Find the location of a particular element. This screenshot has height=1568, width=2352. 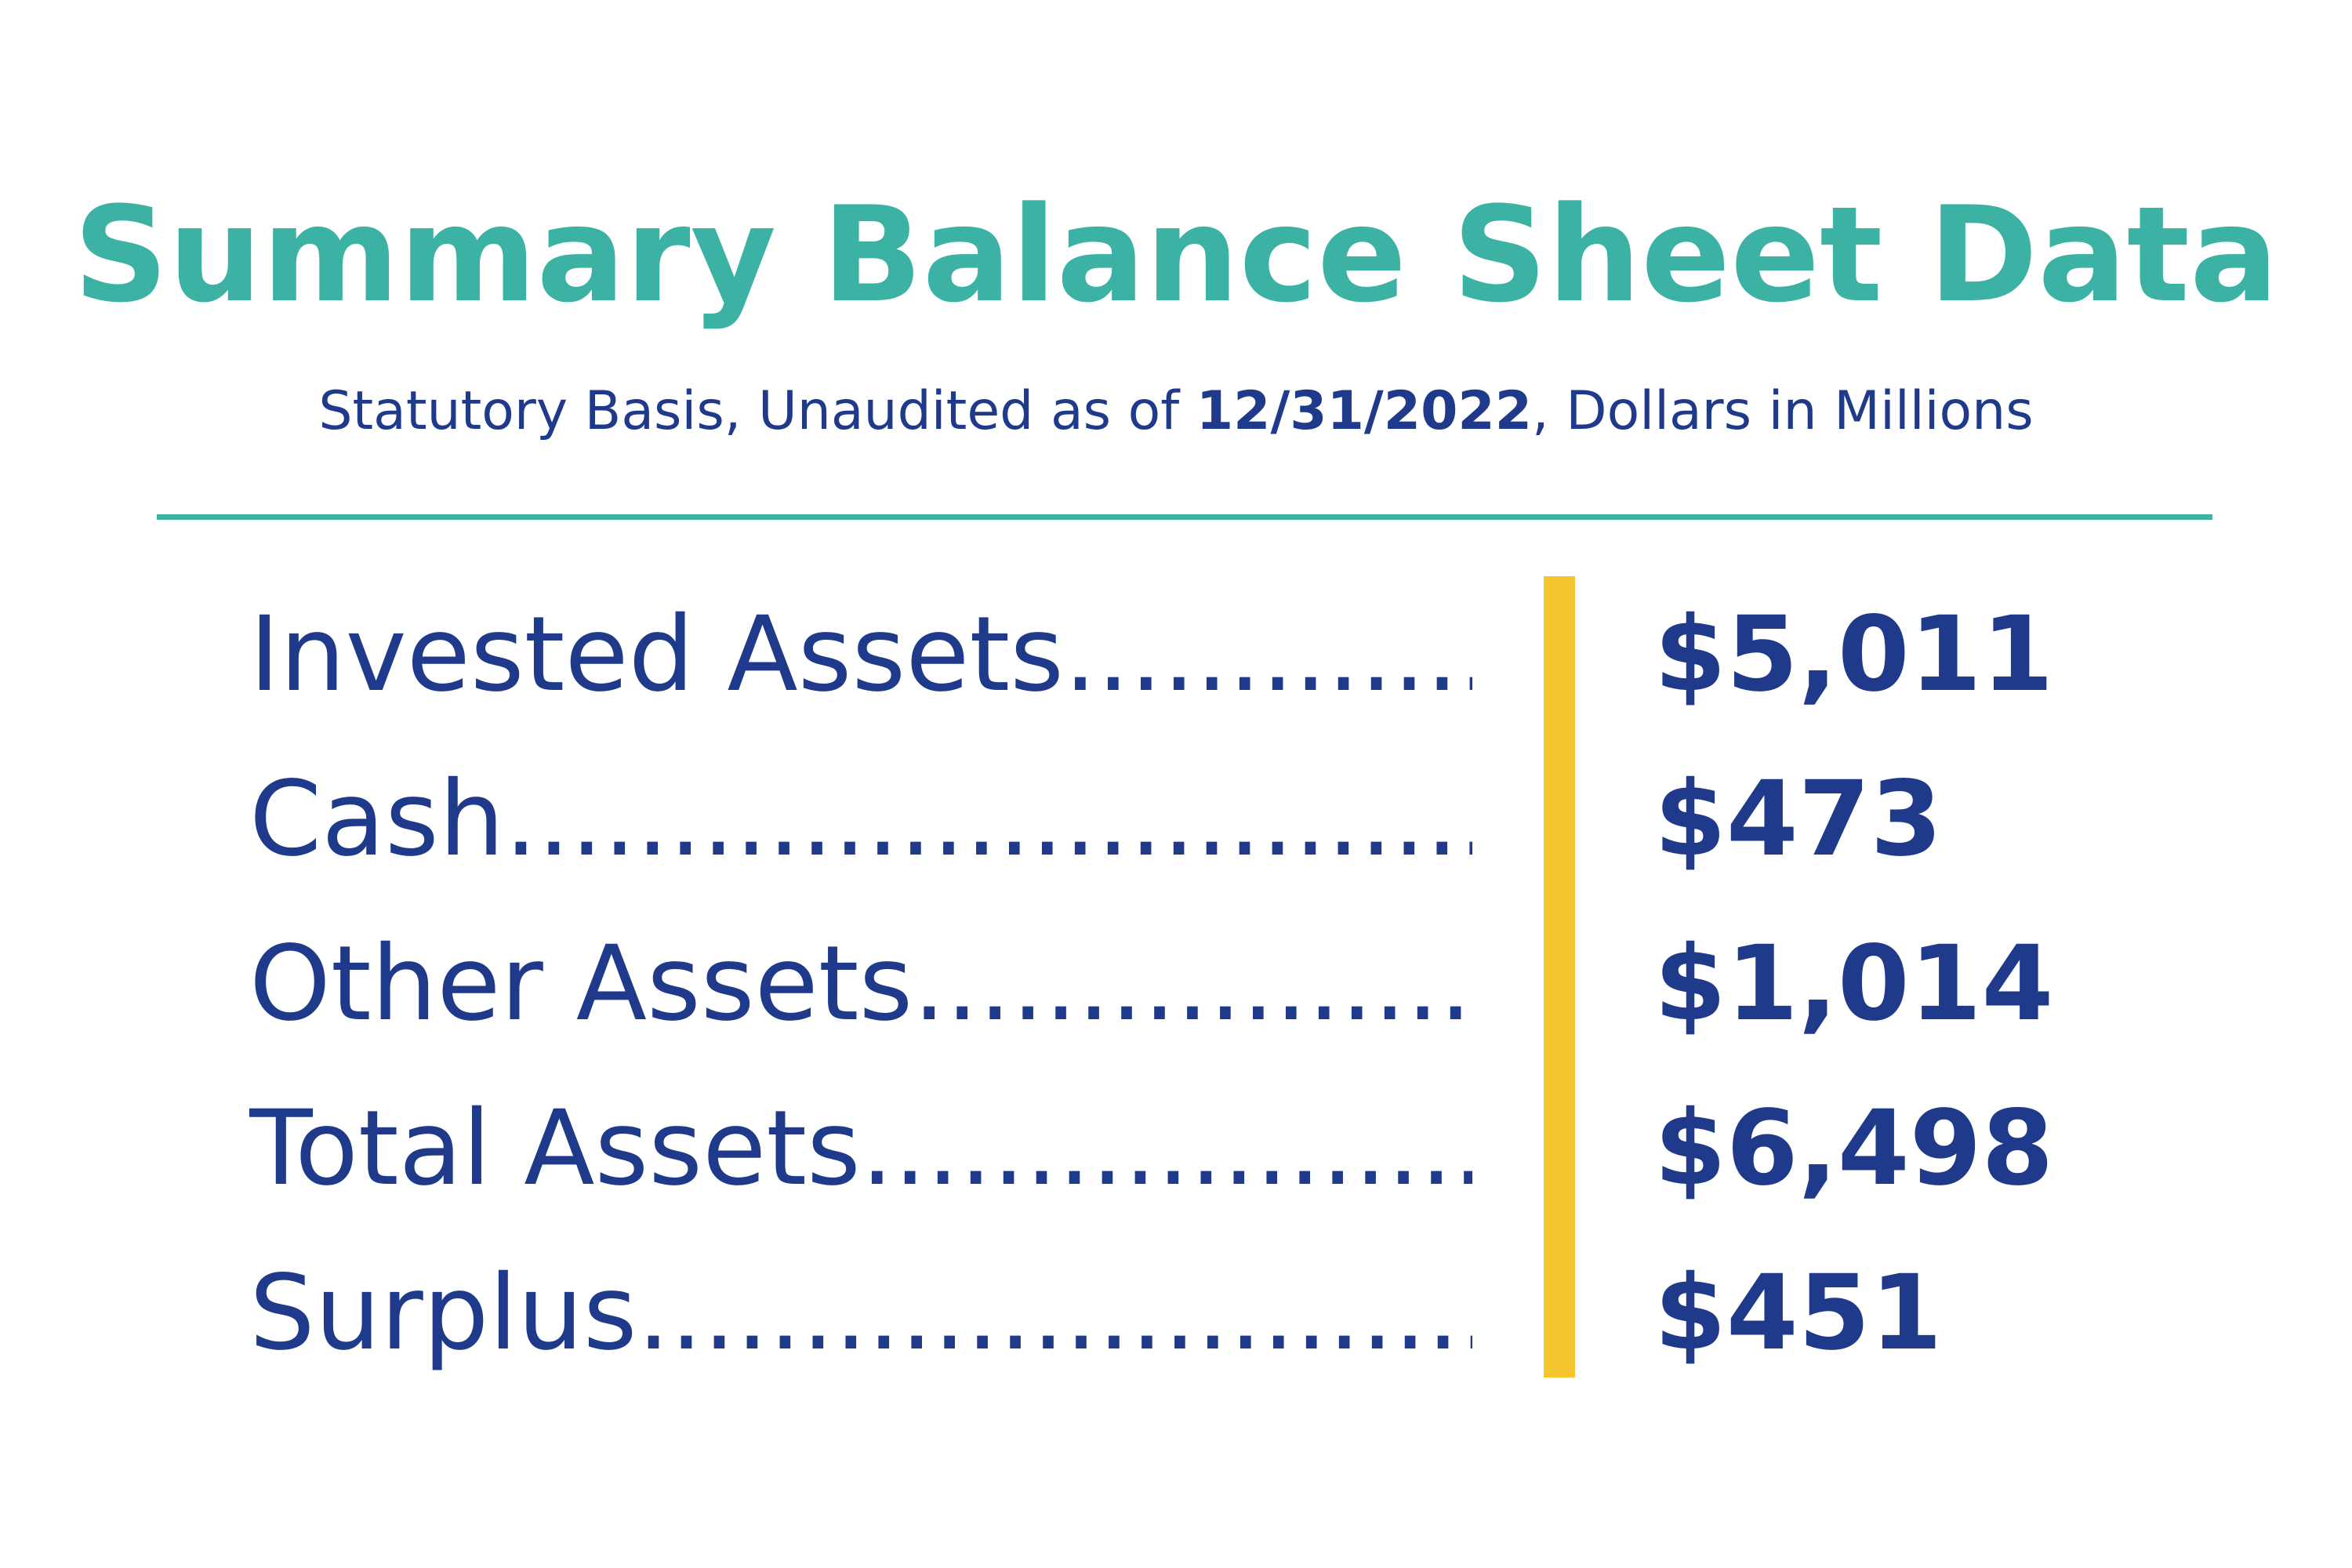

row-value-surplus: $451 is located at coordinates (1798, 1313).